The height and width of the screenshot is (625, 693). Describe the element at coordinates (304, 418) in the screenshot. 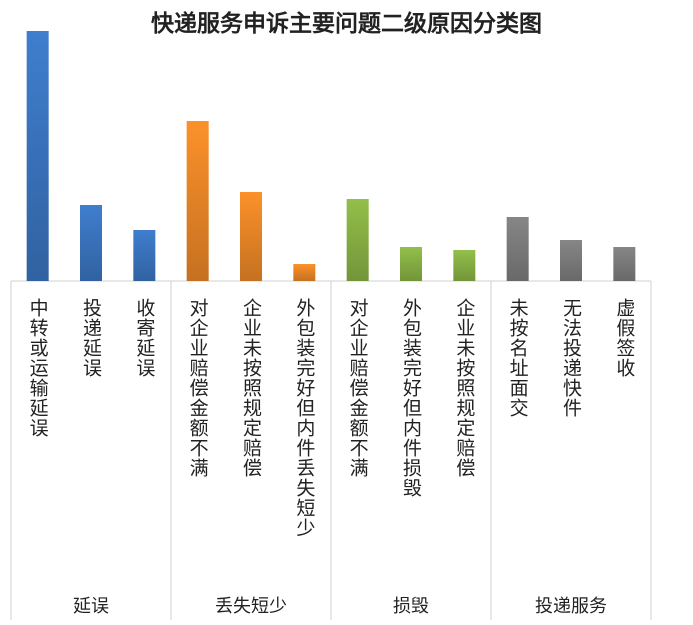

I see `category-label: 外包装完好但内件丢失短少` at that location.